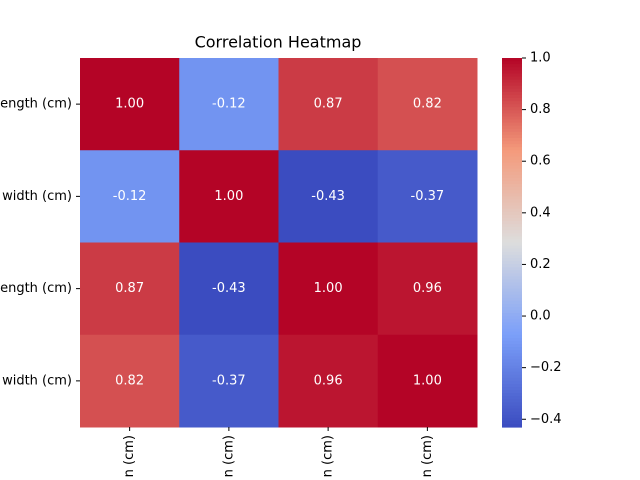 The height and width of the screenshot is (480, 640). Describe the element at coordinates (278, 42) in the screenshot. I see `chart-title: Correlation Heatmap` at that location.